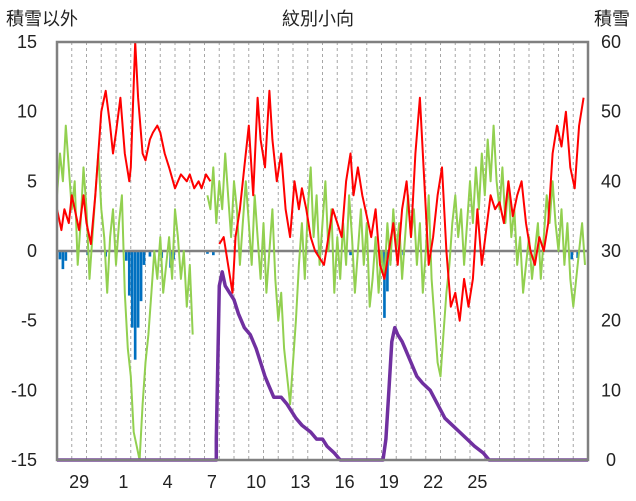  What do you see at coordinates (611, 460) in the screenshot?
I see `right-y-tick-label: 0` at bounding box center [611, 460].